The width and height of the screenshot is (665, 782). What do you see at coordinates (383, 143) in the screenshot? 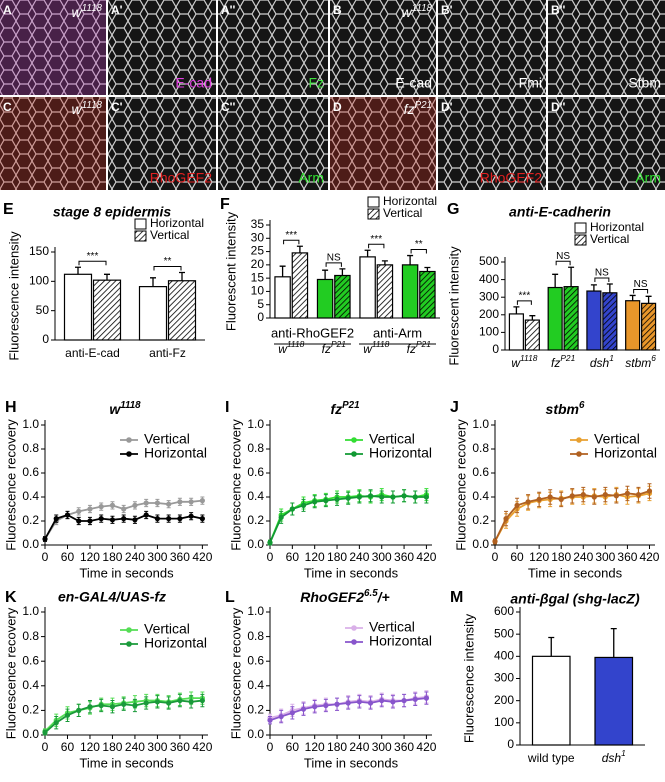
I see `micrograph-tint` at bounding box center [383, 143].